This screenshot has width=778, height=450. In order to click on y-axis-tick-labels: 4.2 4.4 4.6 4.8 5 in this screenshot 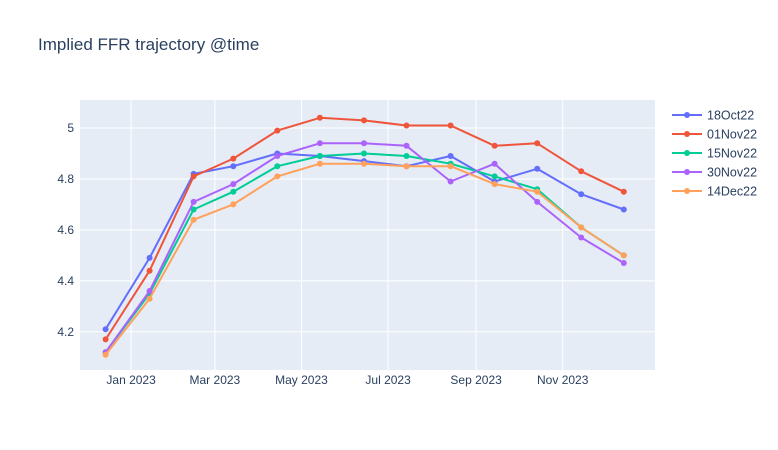, I will do `click(65, 230)`.